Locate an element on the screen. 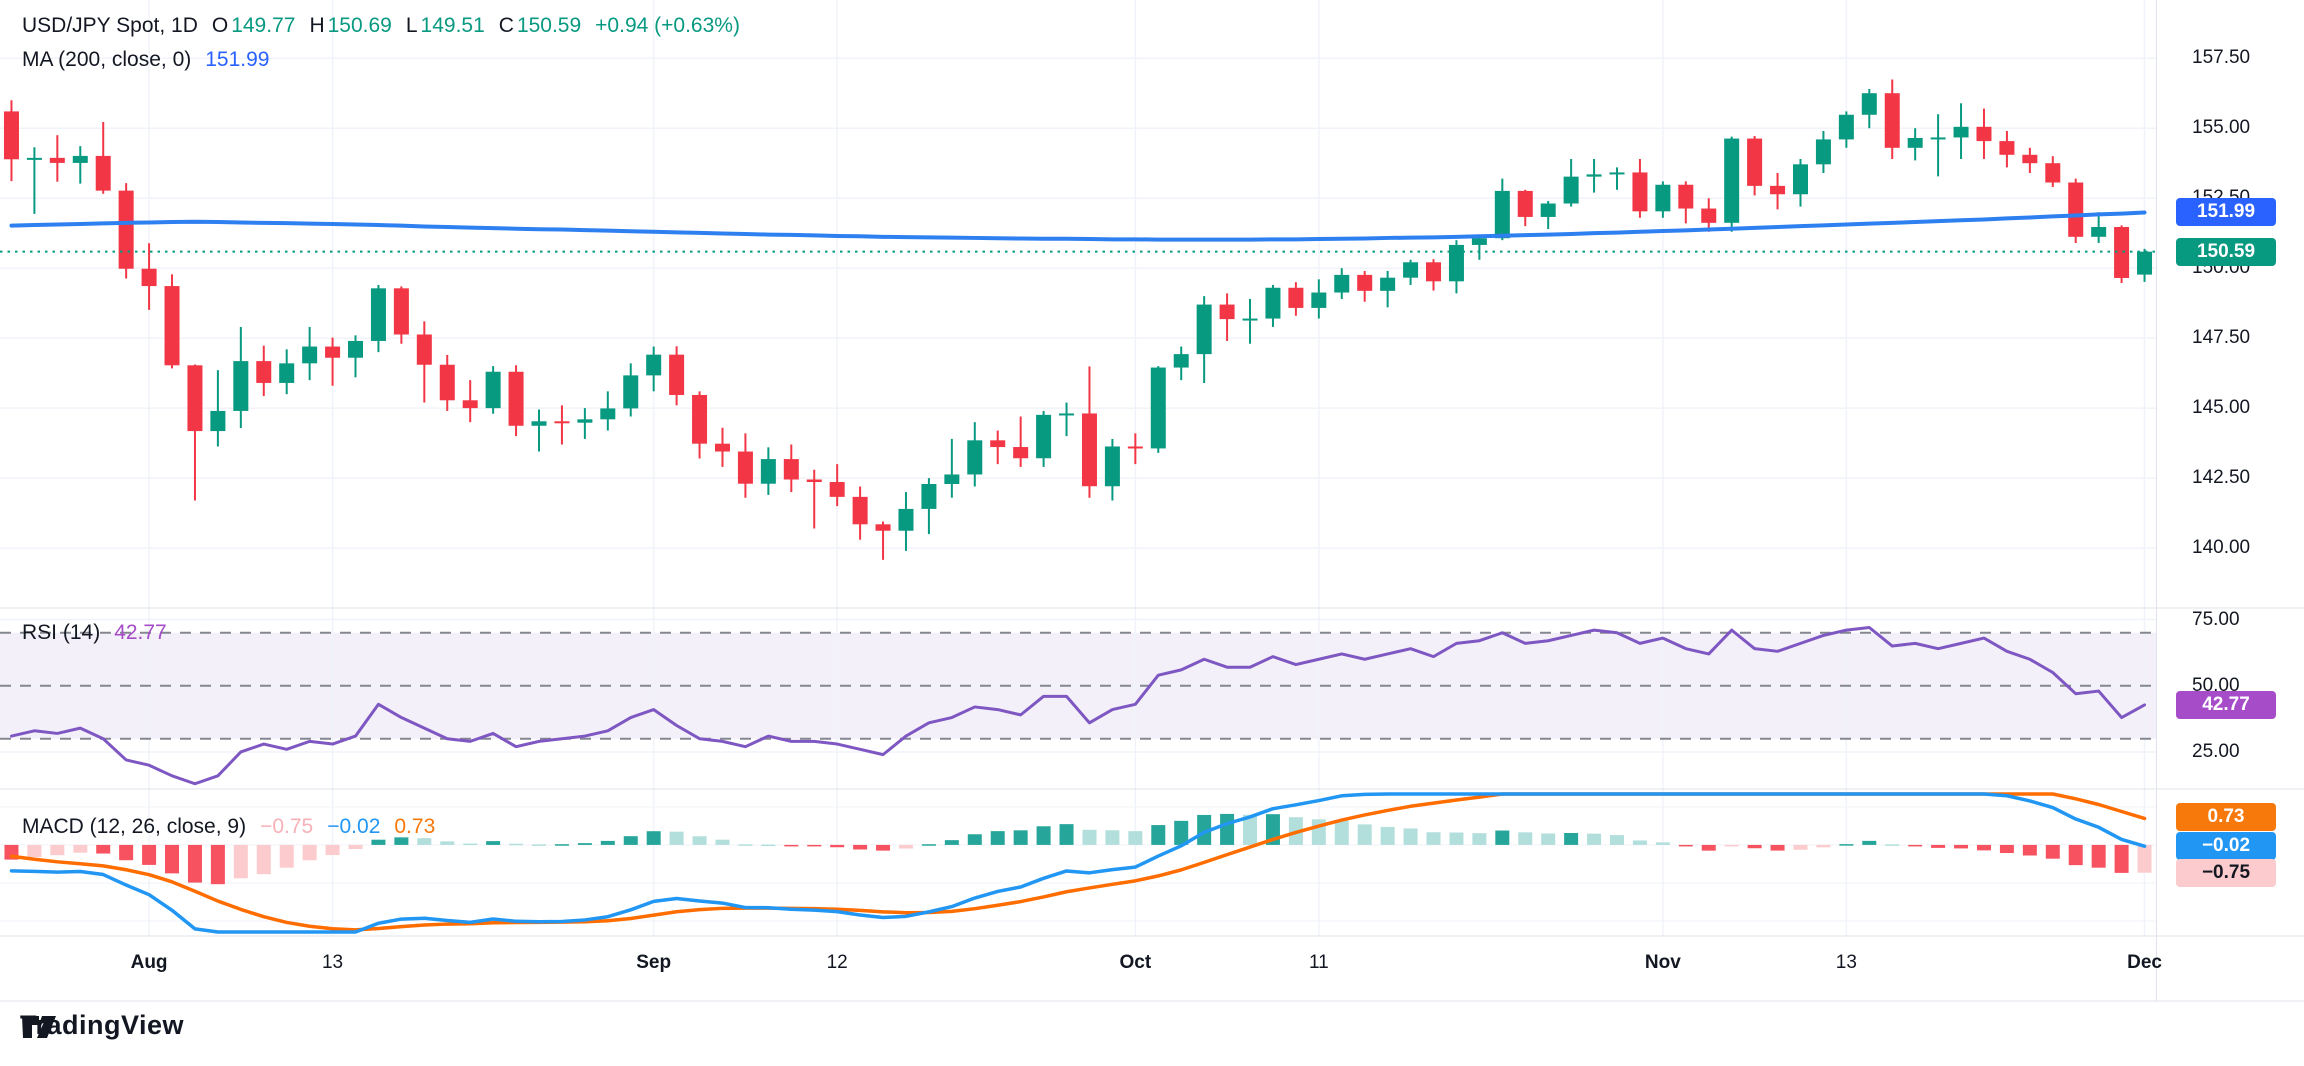  rsi-title: RSI (14) is located at coordinates (61, 632).